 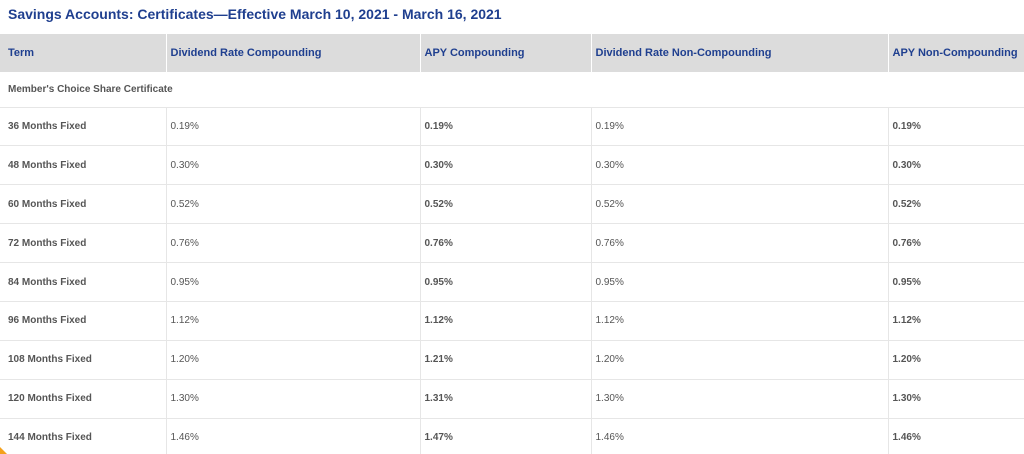 I want to click on table-row: 36 Months Fixed 0.19% 0.19% 0.19% 0.19%, so click(x=512, y=127).